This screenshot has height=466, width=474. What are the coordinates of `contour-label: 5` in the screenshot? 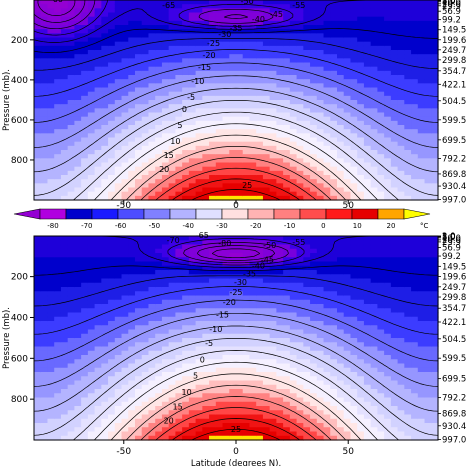 It's located at (179, 125).